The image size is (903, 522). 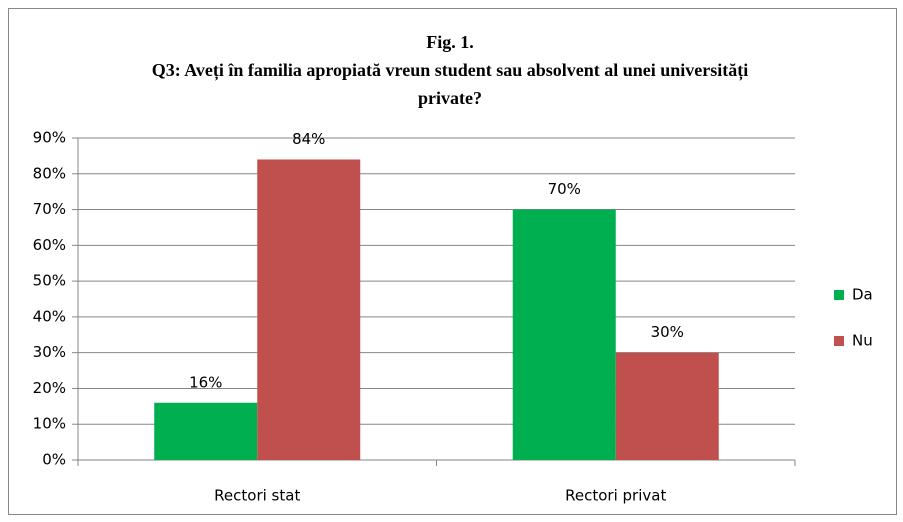 I want to click on data-label: 70%, so click(x=564, y=189).